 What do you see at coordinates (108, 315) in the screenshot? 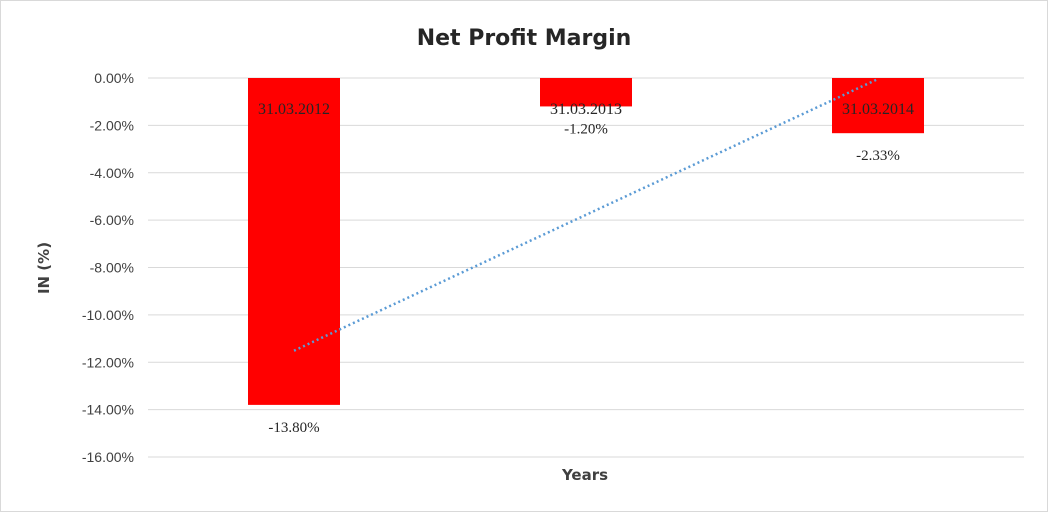
I see `y-tick-label: -10.00%` at bounding box center [108, 315].